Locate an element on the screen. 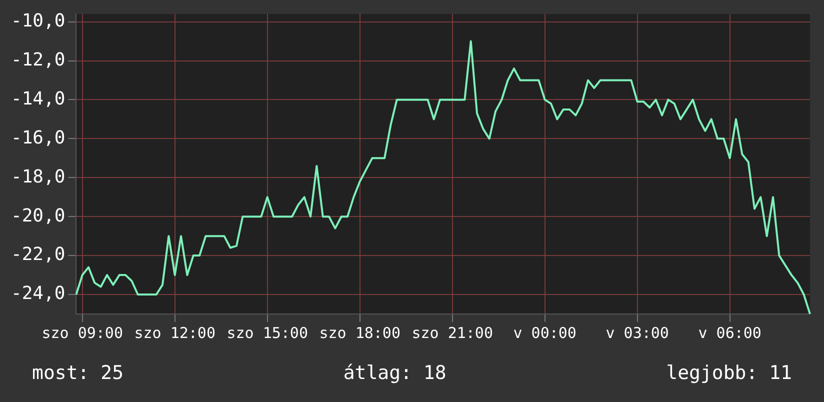 This screenshot has height=402, width=824. x-tick-label: szo 09:00 is located at coordinates (82, 333).